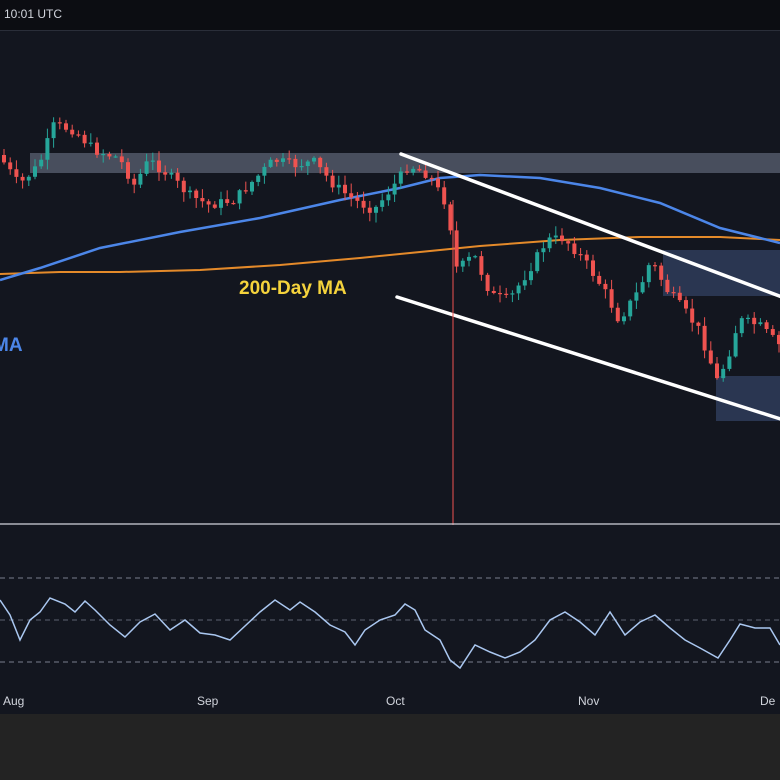  Describe the element at coordinates (390, 701) in the screenshot. I see `time-axis` at that location.